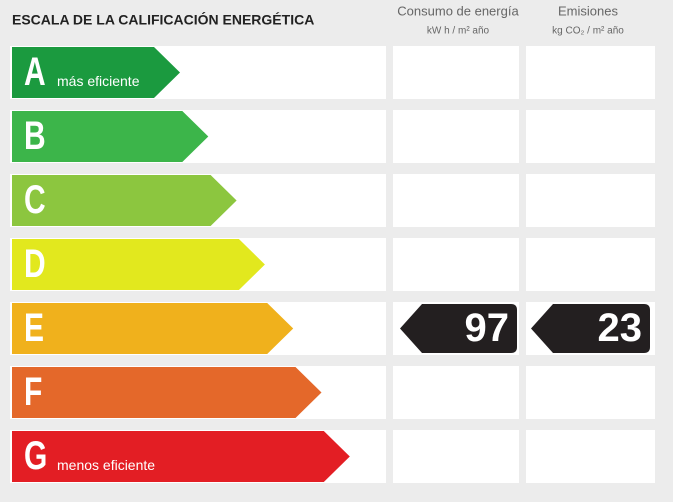 The height and width of the screenshot is (502, 673). Describe the element at coordinates (35, 456) in the screenshot. I see `rating-letter: G` at that location.